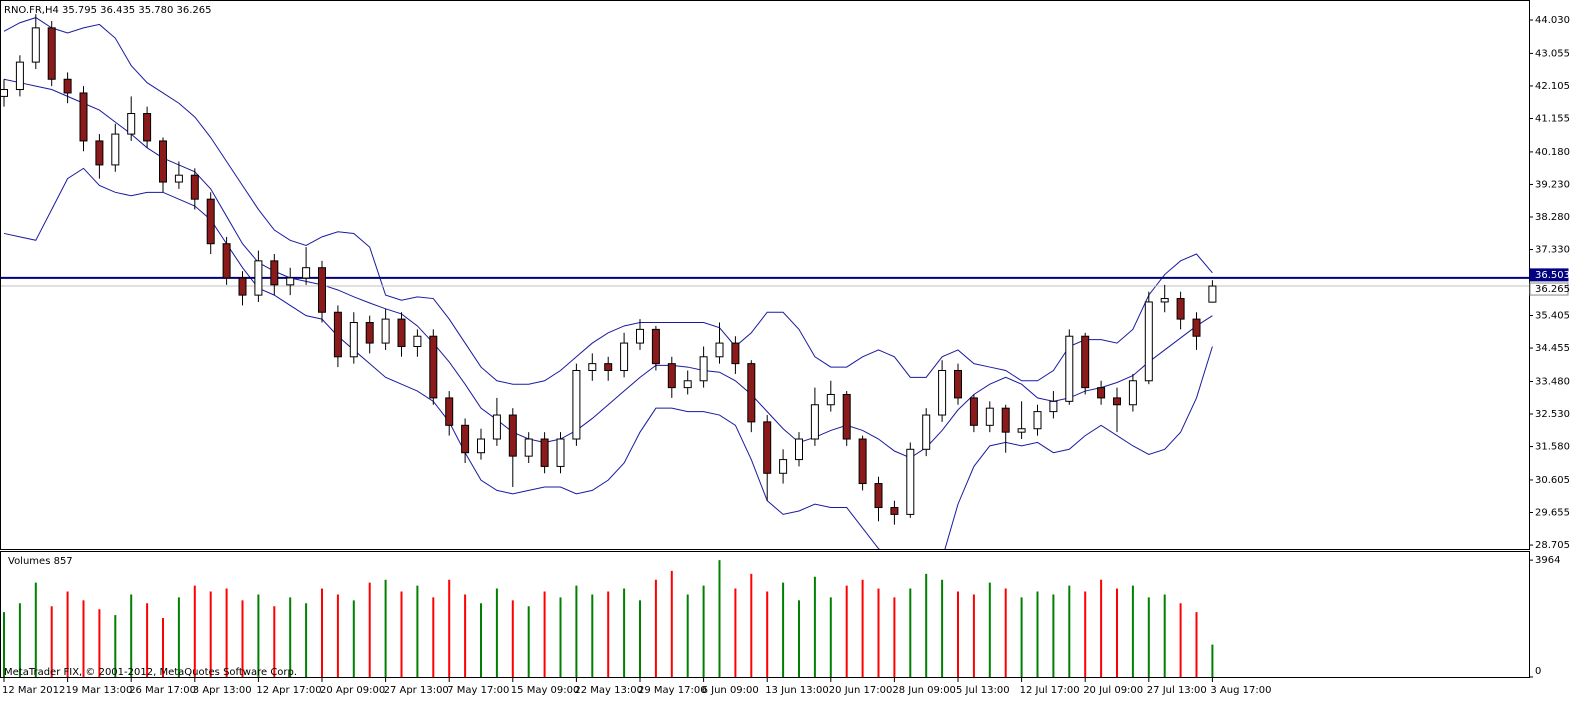 This screenshot has width=1578, height=702. I want to click on y-tick-label: 31.580, so click(1552, 447).